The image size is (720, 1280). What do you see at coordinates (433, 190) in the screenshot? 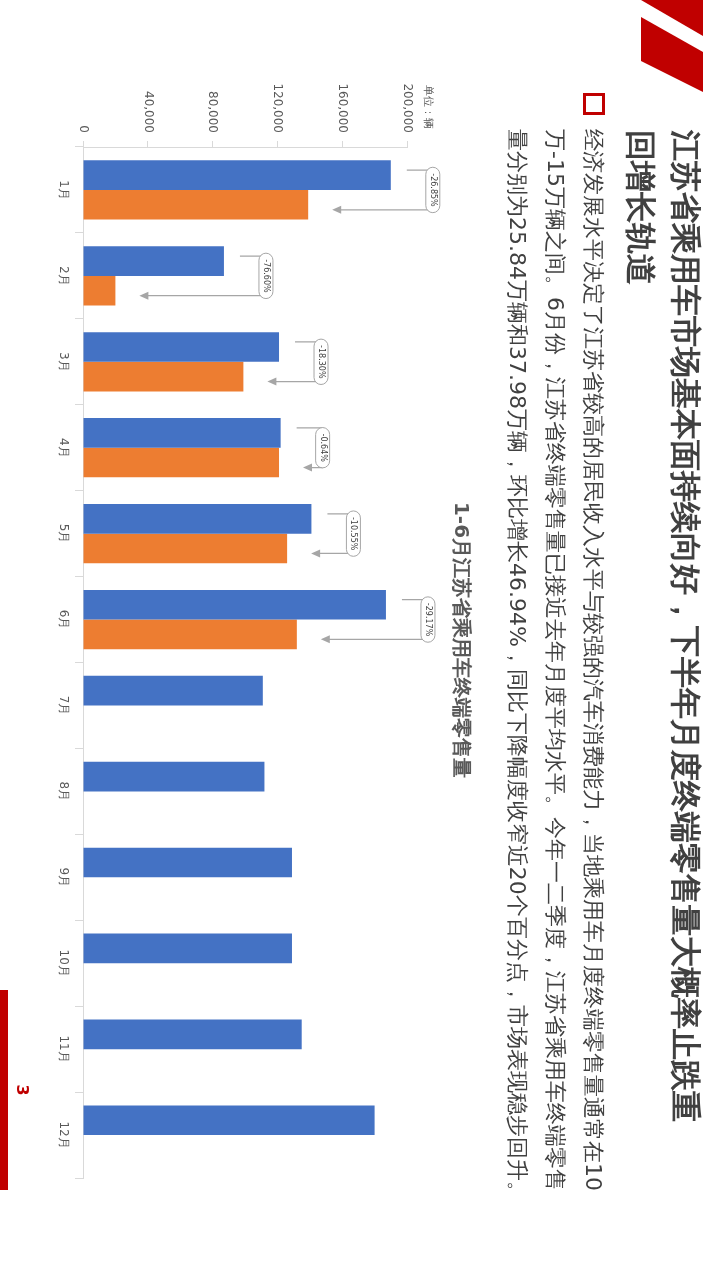
I see `text: -26.85%` at bounding box center [433, 190].